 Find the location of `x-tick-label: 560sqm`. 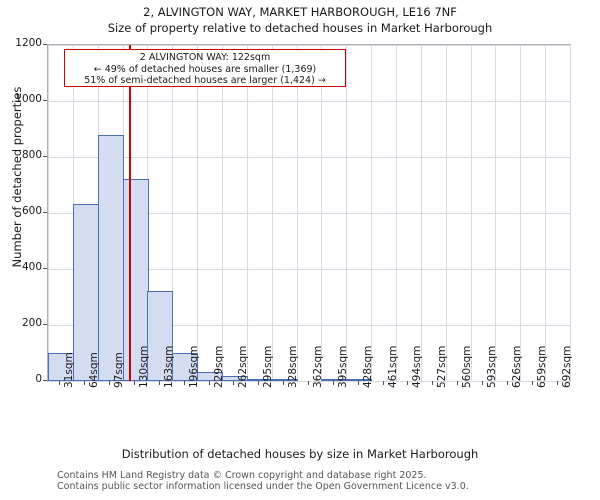

x-tick-label: 560sqm is located at coordinates (467, 366).